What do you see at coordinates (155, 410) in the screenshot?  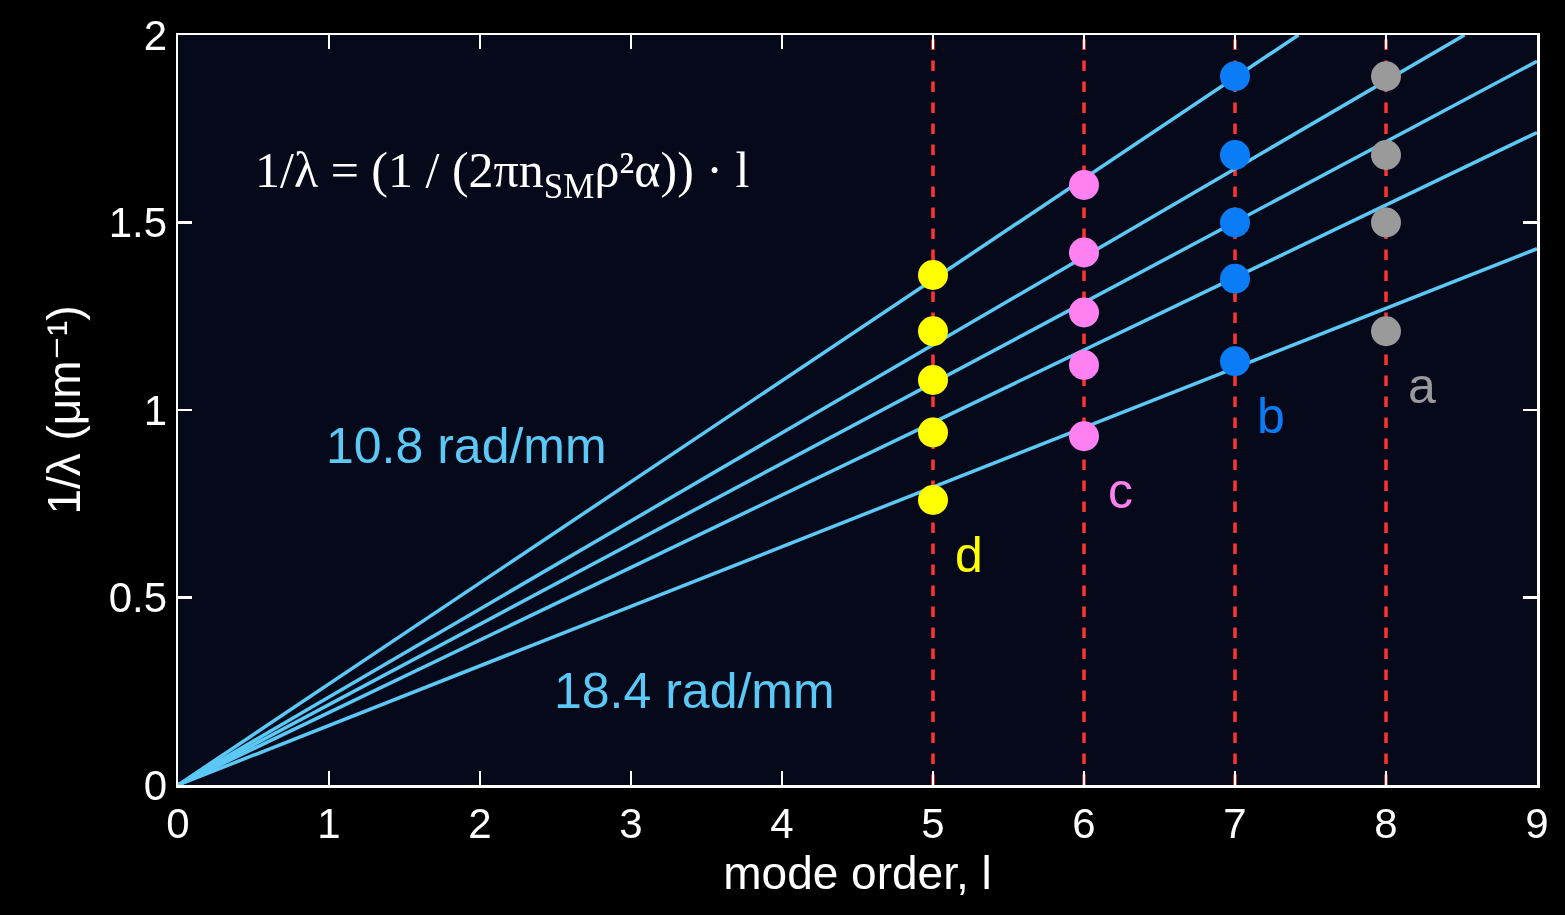 I see `y-tick-label: 1` at bounding box center [155, 410].